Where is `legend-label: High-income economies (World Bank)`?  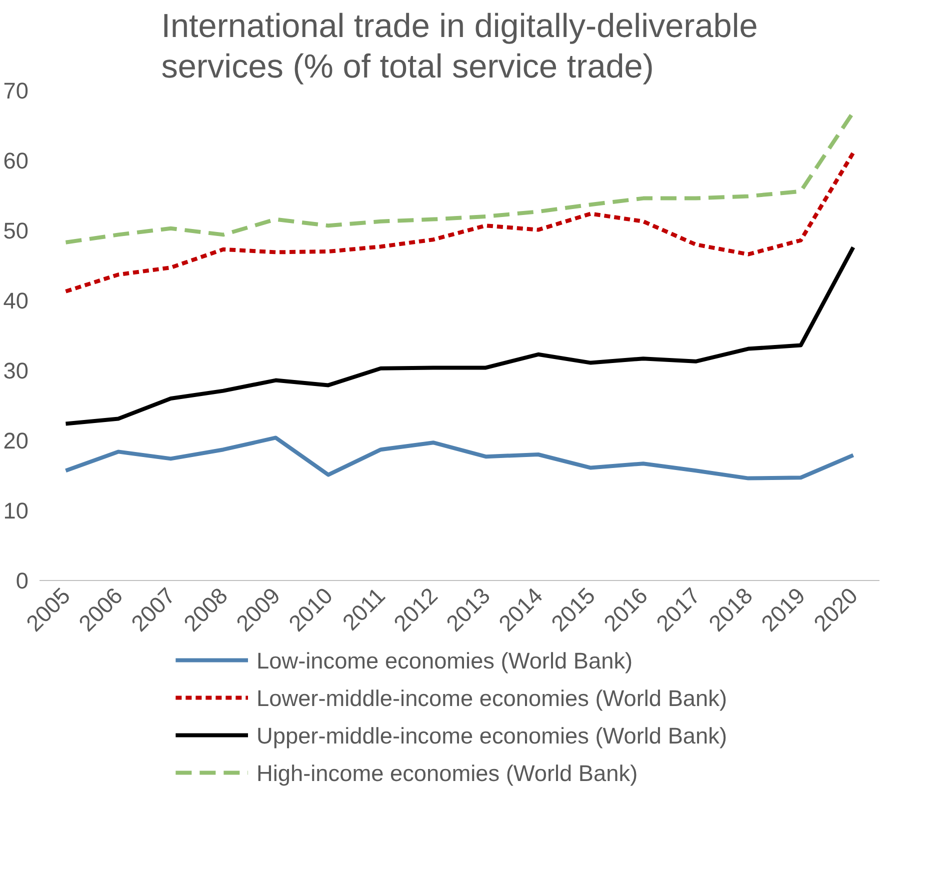
legend-label: High-income economies (World Bank) is located at coordinates (447, 773).